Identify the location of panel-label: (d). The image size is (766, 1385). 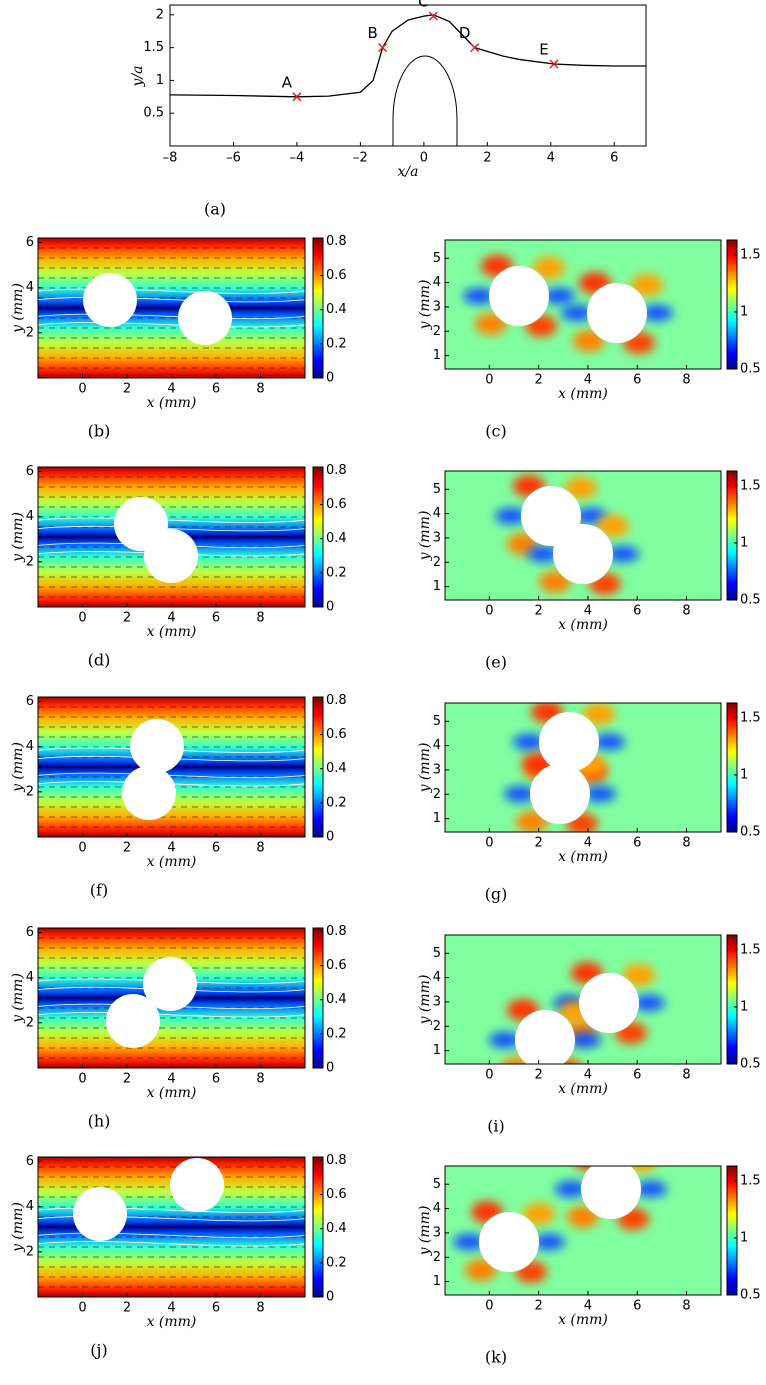
(99, 660).